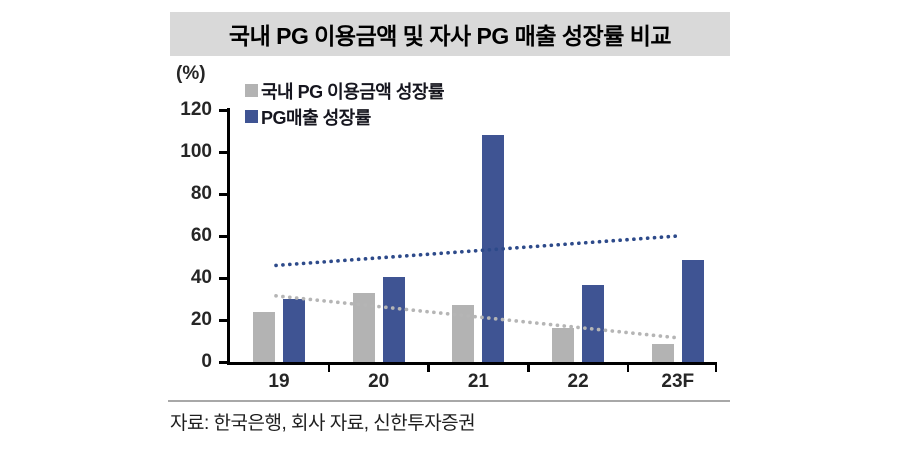  Describe the element at coordinates (578, 381) in the screenshot. I see `x-axis-category-label: 22` at that location.